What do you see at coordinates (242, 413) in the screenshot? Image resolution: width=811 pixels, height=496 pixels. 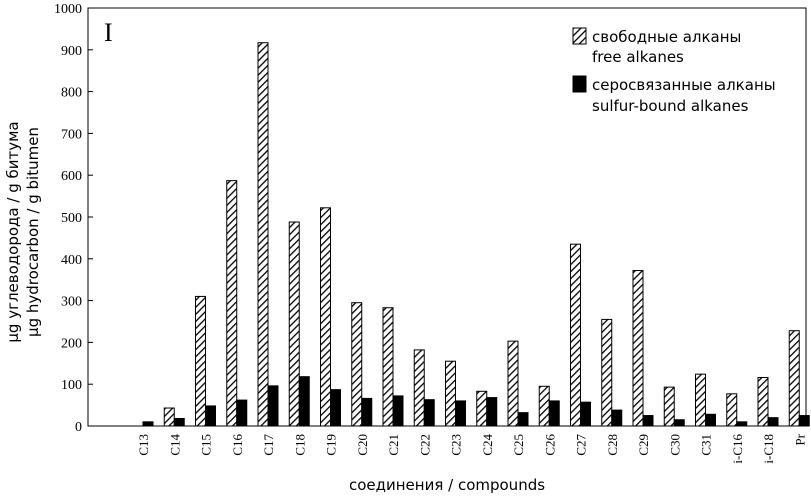 I see `bar-sulfur-C16` at bounding box center [242, 413].